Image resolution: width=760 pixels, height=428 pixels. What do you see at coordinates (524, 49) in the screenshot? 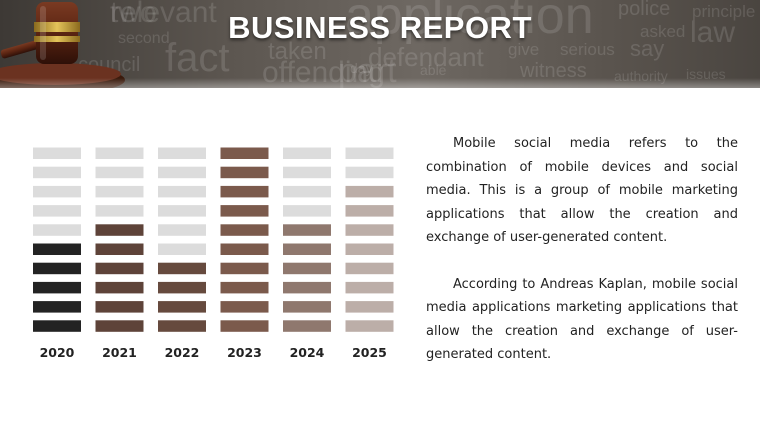
I see `background-word: give` at bounding box center [524, 49].